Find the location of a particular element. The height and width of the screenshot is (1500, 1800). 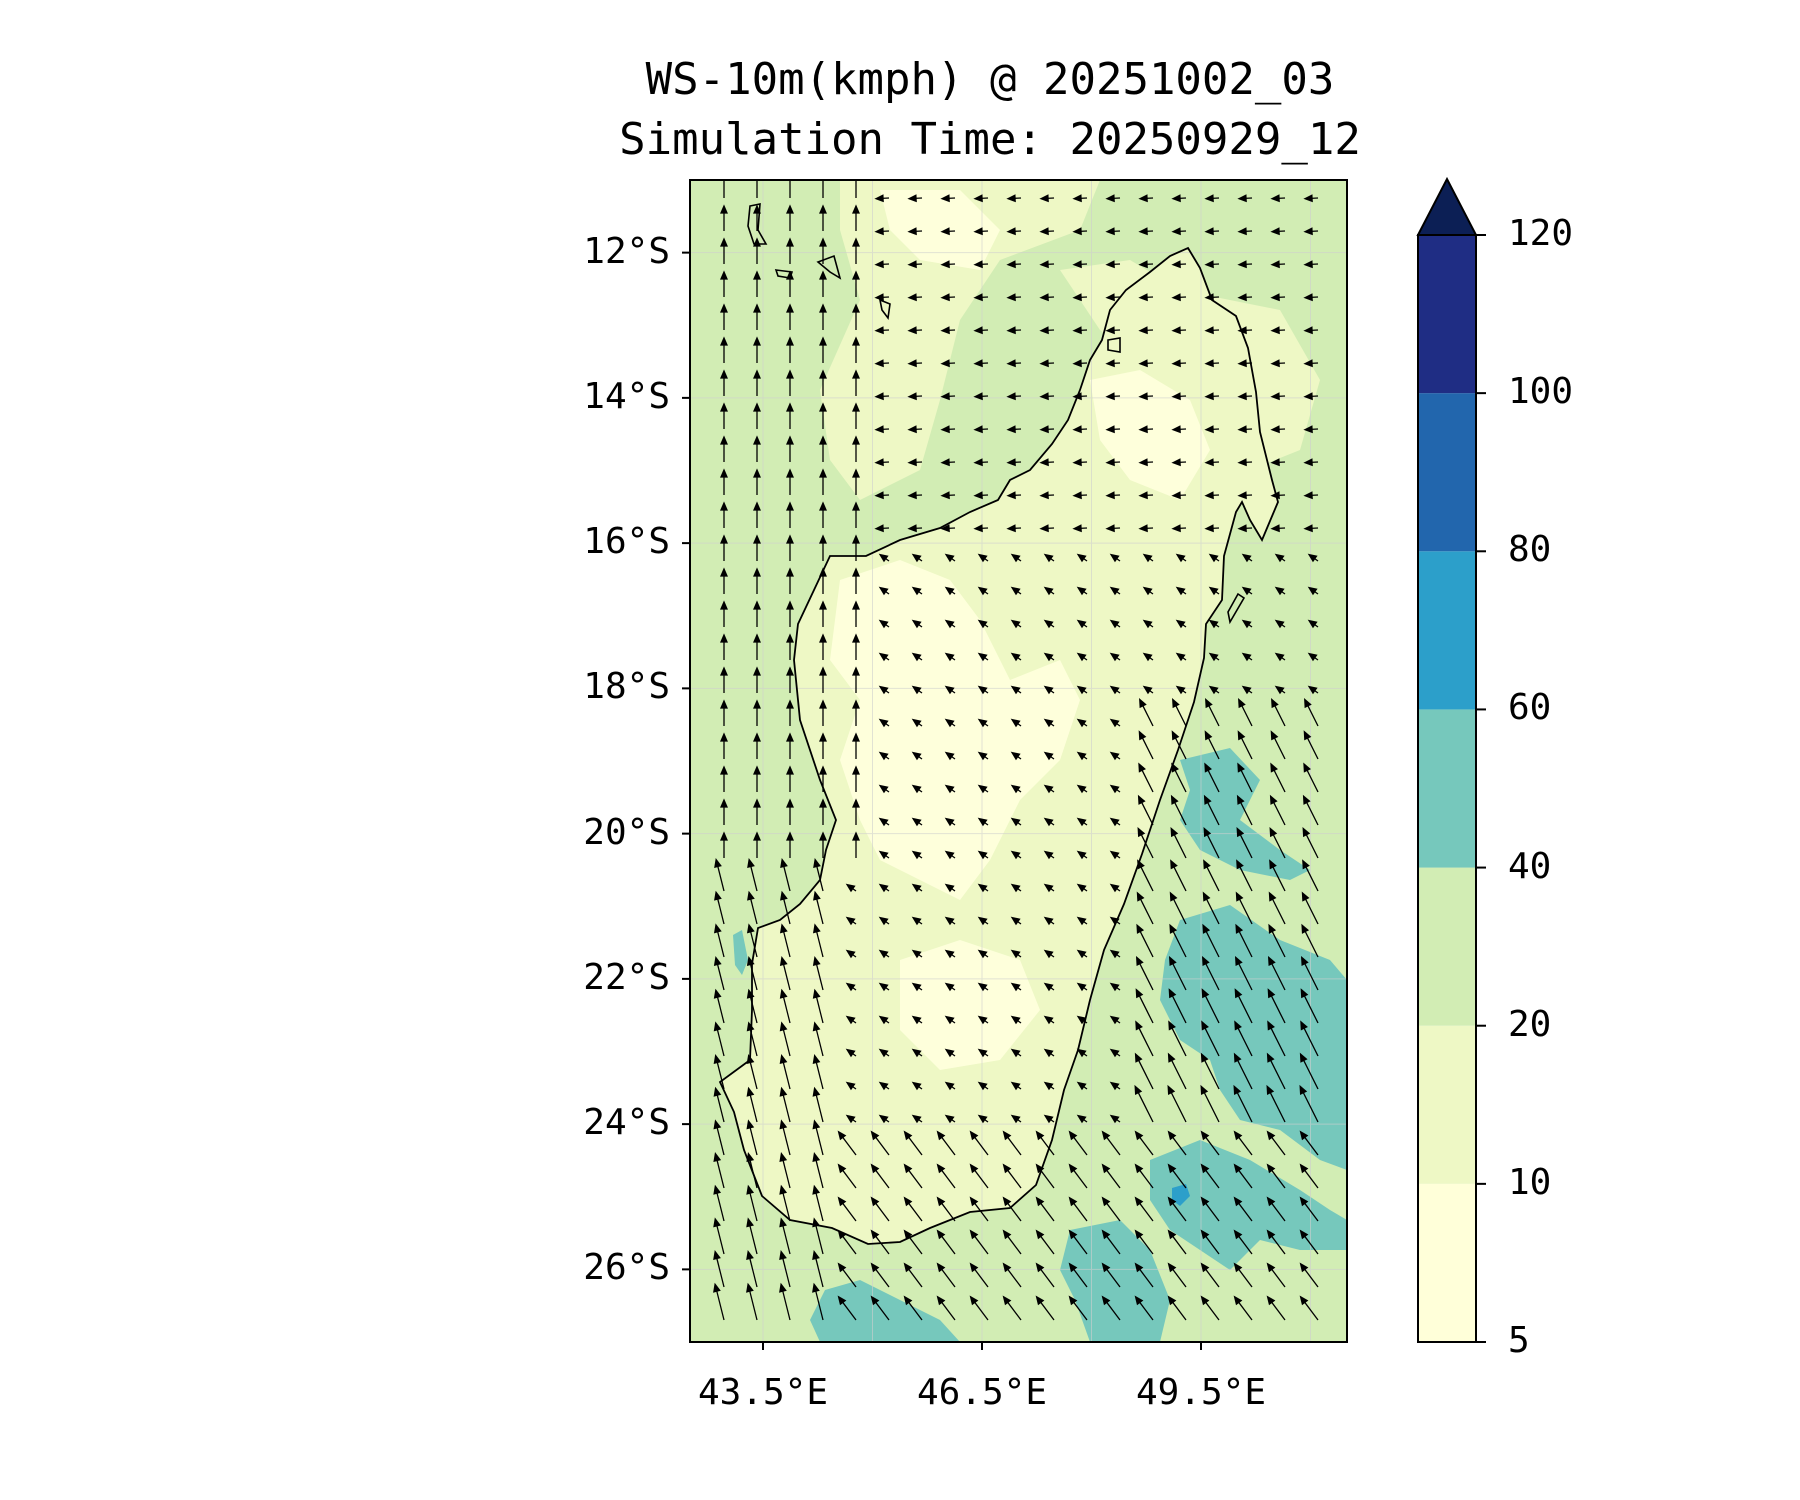

comoros-island is located at coordinates (757, 224).